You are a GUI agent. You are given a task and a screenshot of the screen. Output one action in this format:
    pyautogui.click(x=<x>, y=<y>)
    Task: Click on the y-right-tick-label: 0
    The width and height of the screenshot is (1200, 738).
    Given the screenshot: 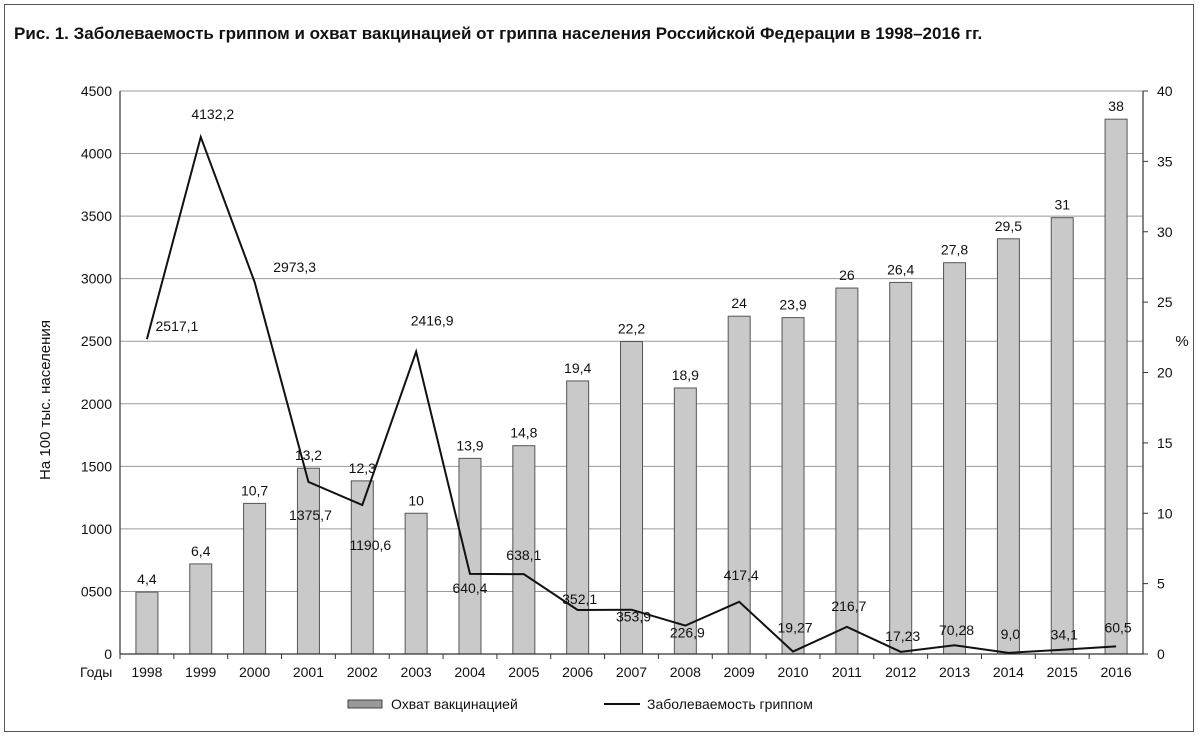 What is the action you would take?
    pyautogui.click(x=1161, y=654)
    